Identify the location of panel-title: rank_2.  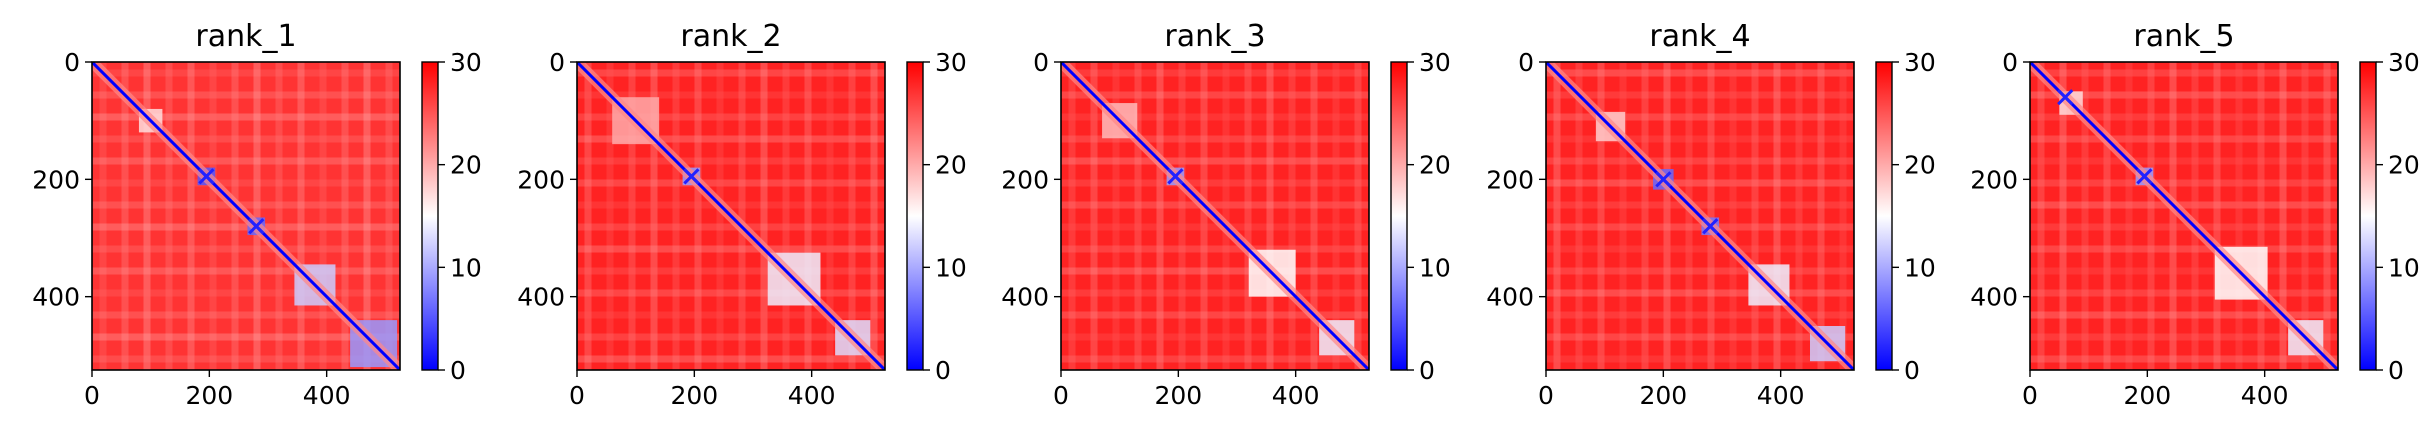
(730, 36).